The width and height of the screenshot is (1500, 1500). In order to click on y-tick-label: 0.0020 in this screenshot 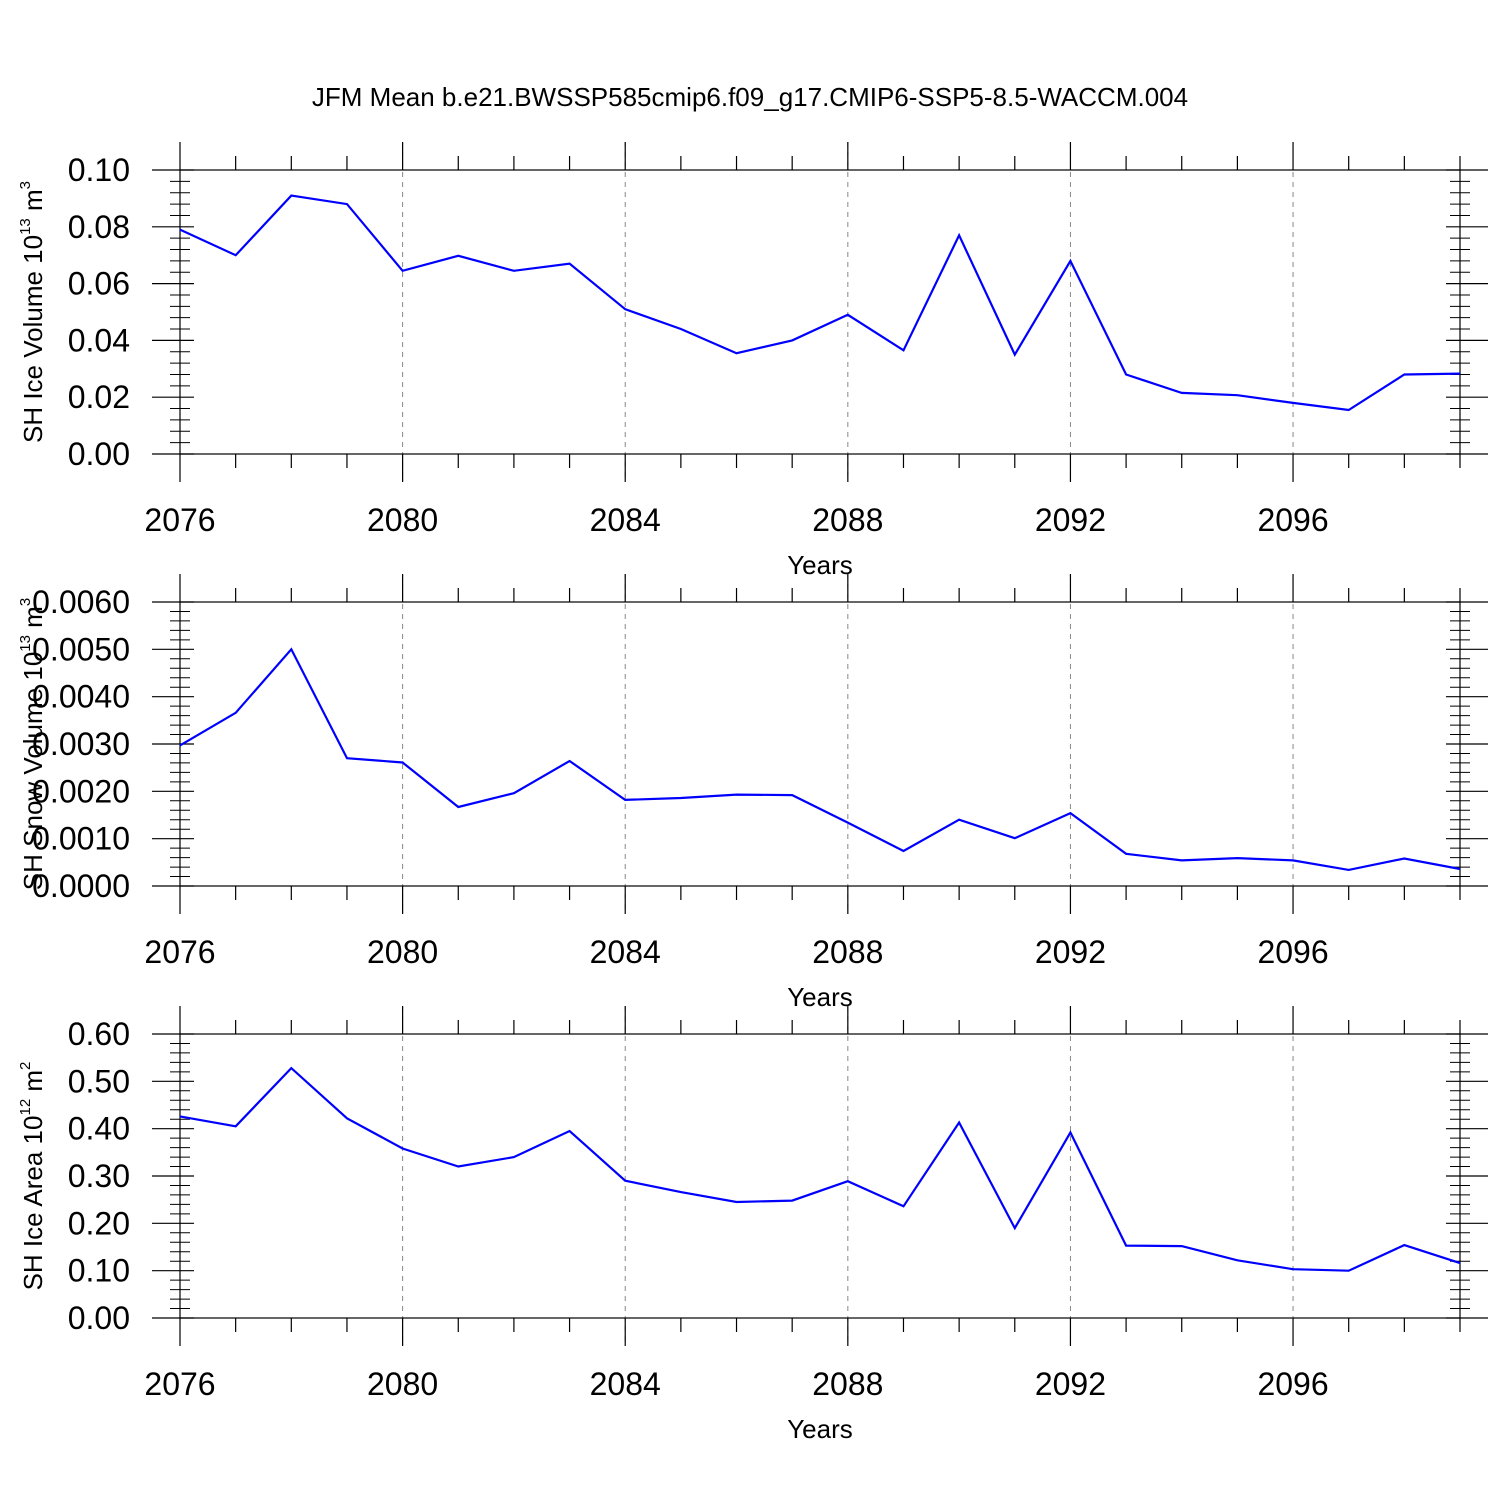, I will do `click(81, 791)`.